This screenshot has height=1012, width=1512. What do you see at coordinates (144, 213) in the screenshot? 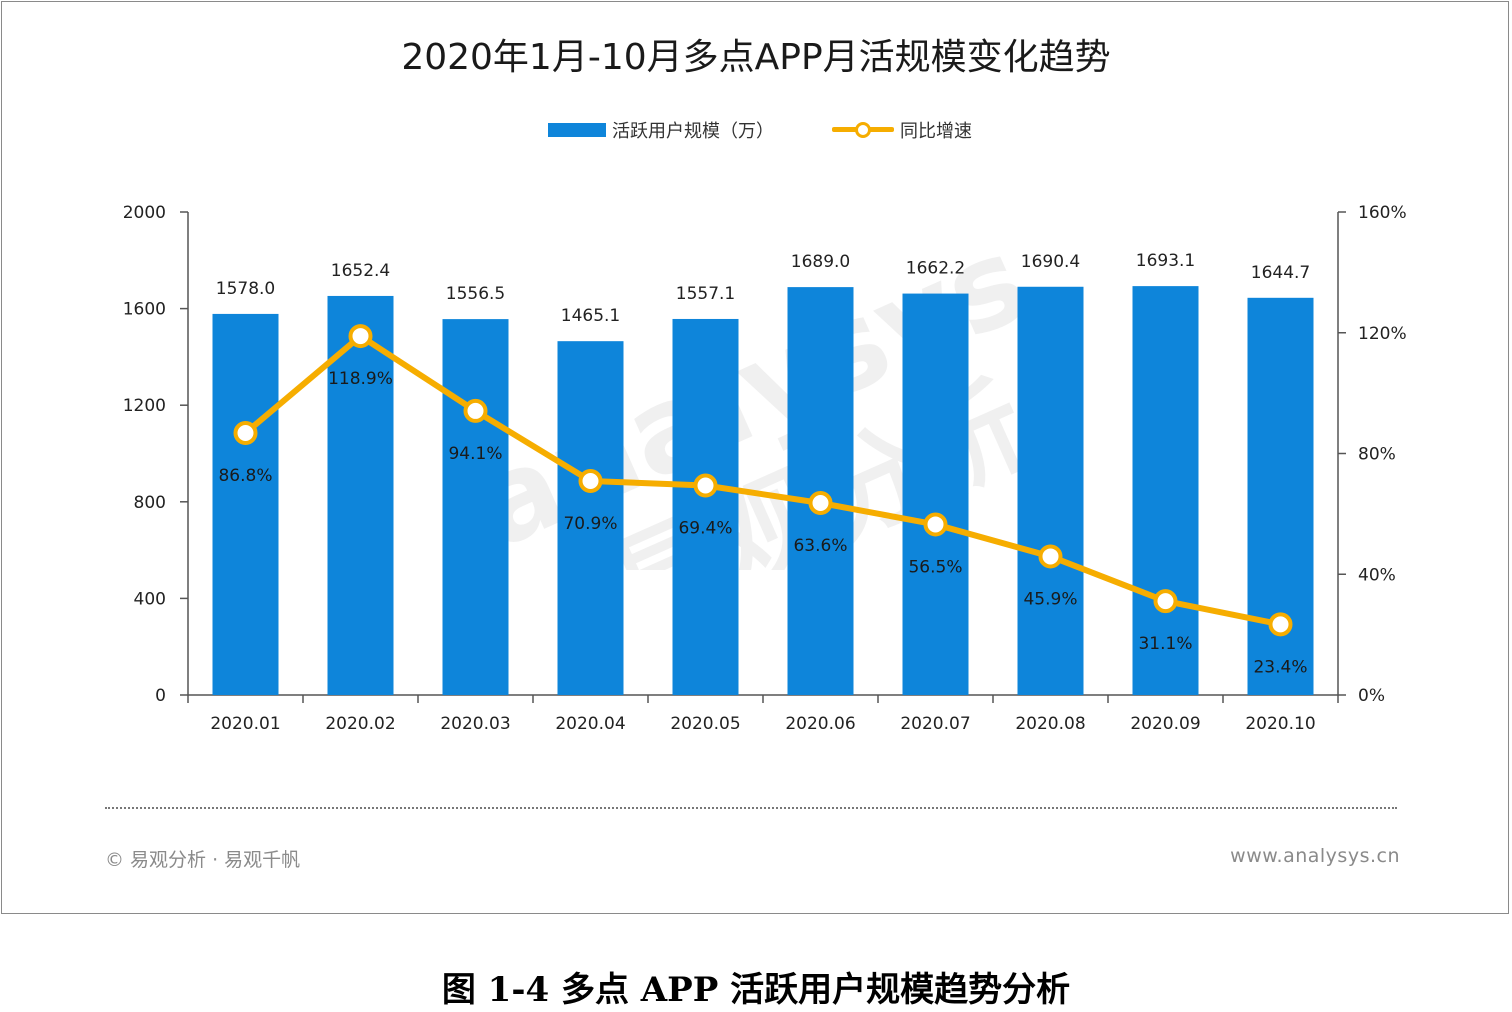
I see `left-tick-label: 2000` at bounding box center [144, 213].